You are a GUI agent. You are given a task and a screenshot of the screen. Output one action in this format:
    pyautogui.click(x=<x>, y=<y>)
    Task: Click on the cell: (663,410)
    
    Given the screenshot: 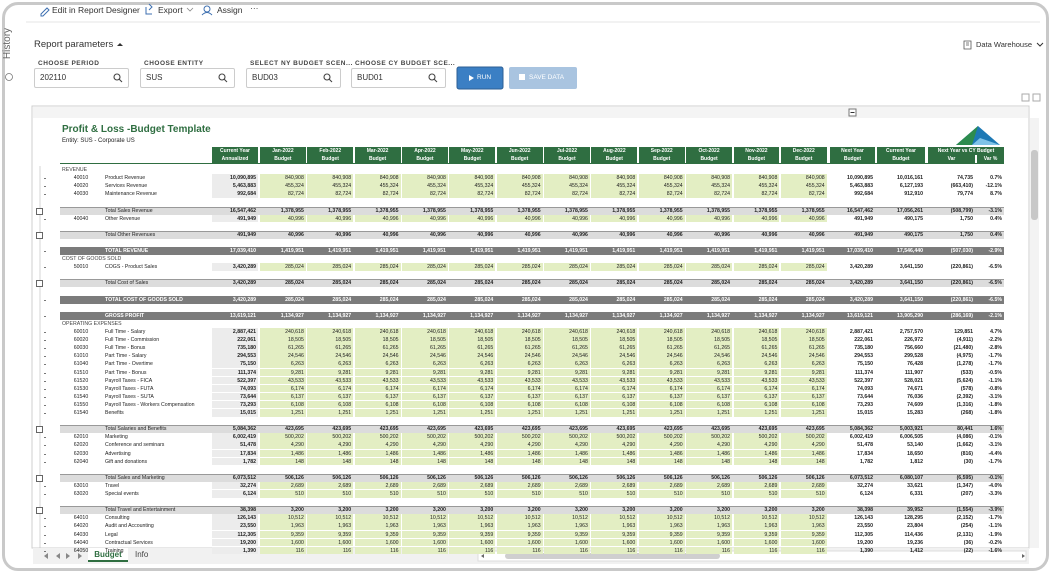 What is the action you would take?
    pyautogui.click(x=961, y=186)
    